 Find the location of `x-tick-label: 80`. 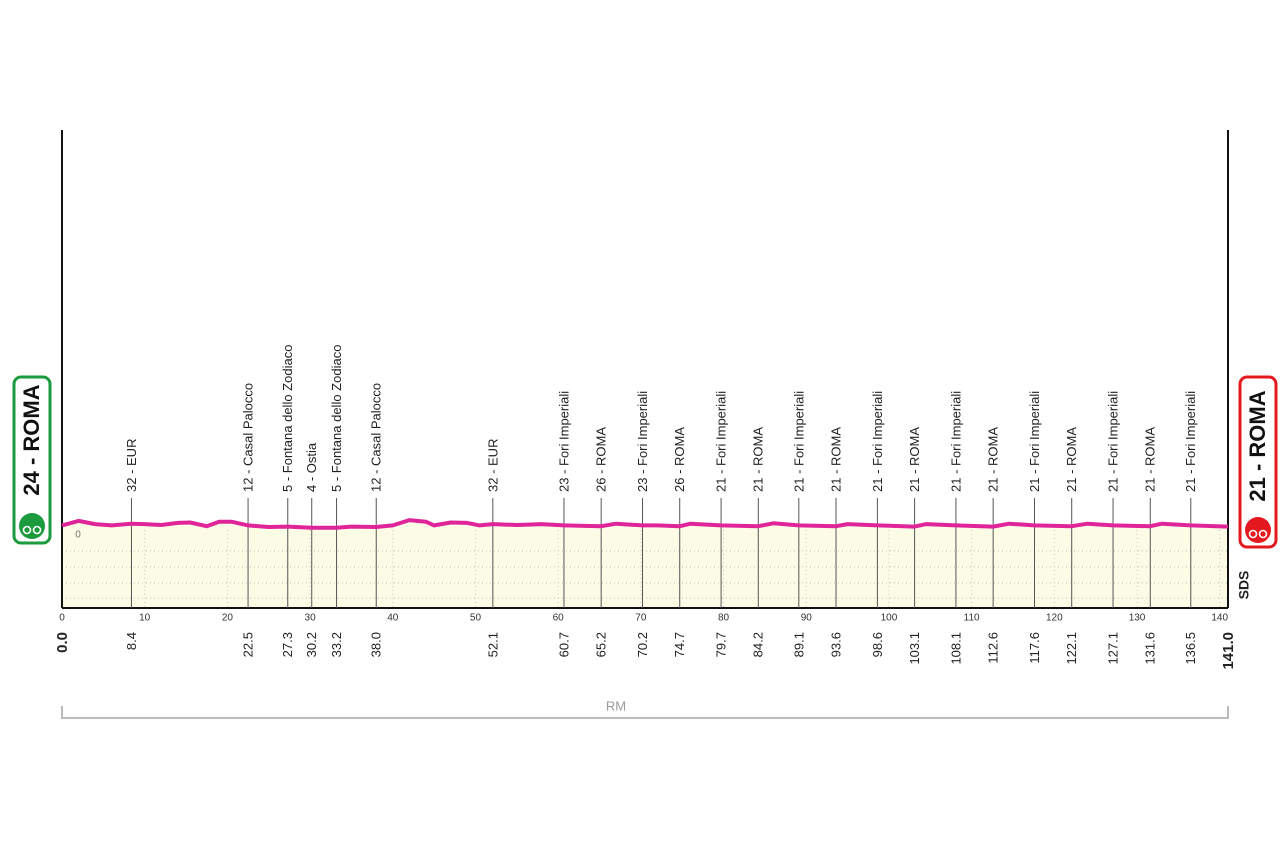

x-tick-label: 80 is located at coordinates (724, 618).